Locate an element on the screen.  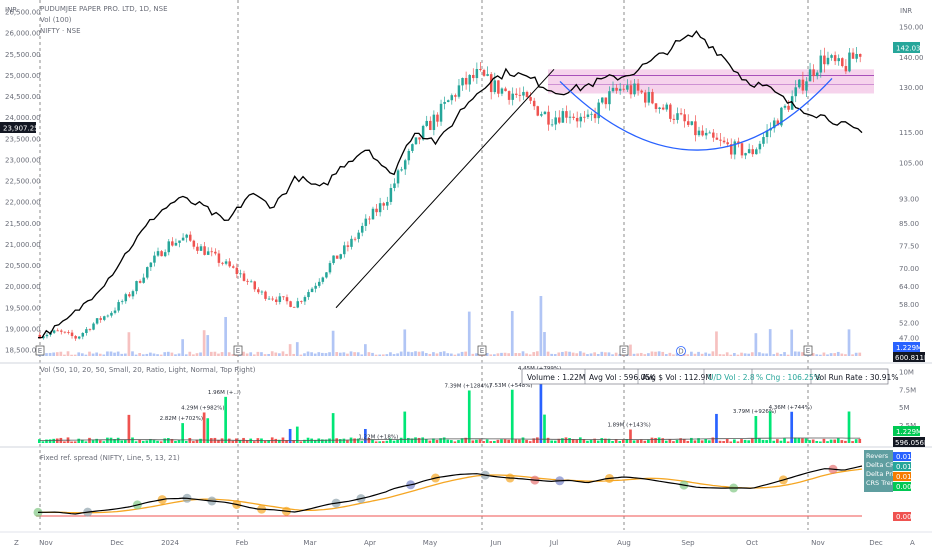
index-tick: 25,000.00 is located at coordinates (23, 76).